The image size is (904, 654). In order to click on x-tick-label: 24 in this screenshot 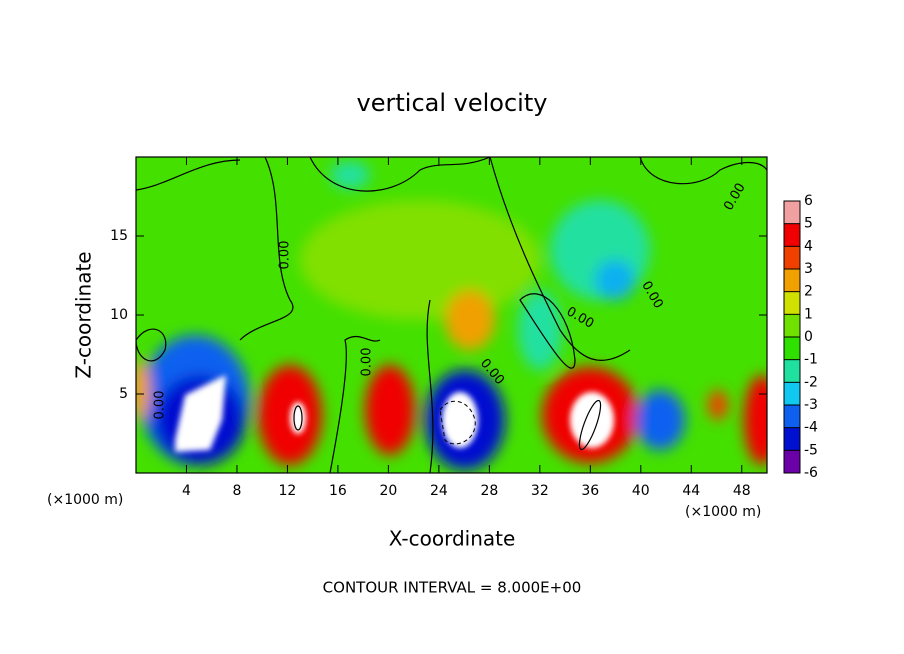, I will do `click(439, 491)`.